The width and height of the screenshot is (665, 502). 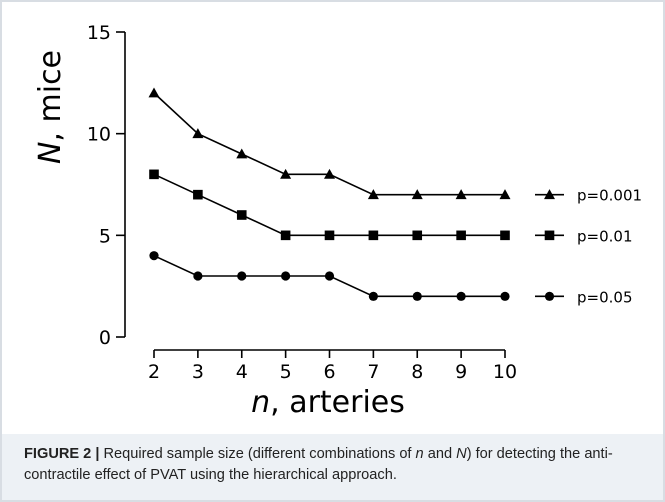 I want to click on x-tick-label: 8, so click(x=417, y=372).